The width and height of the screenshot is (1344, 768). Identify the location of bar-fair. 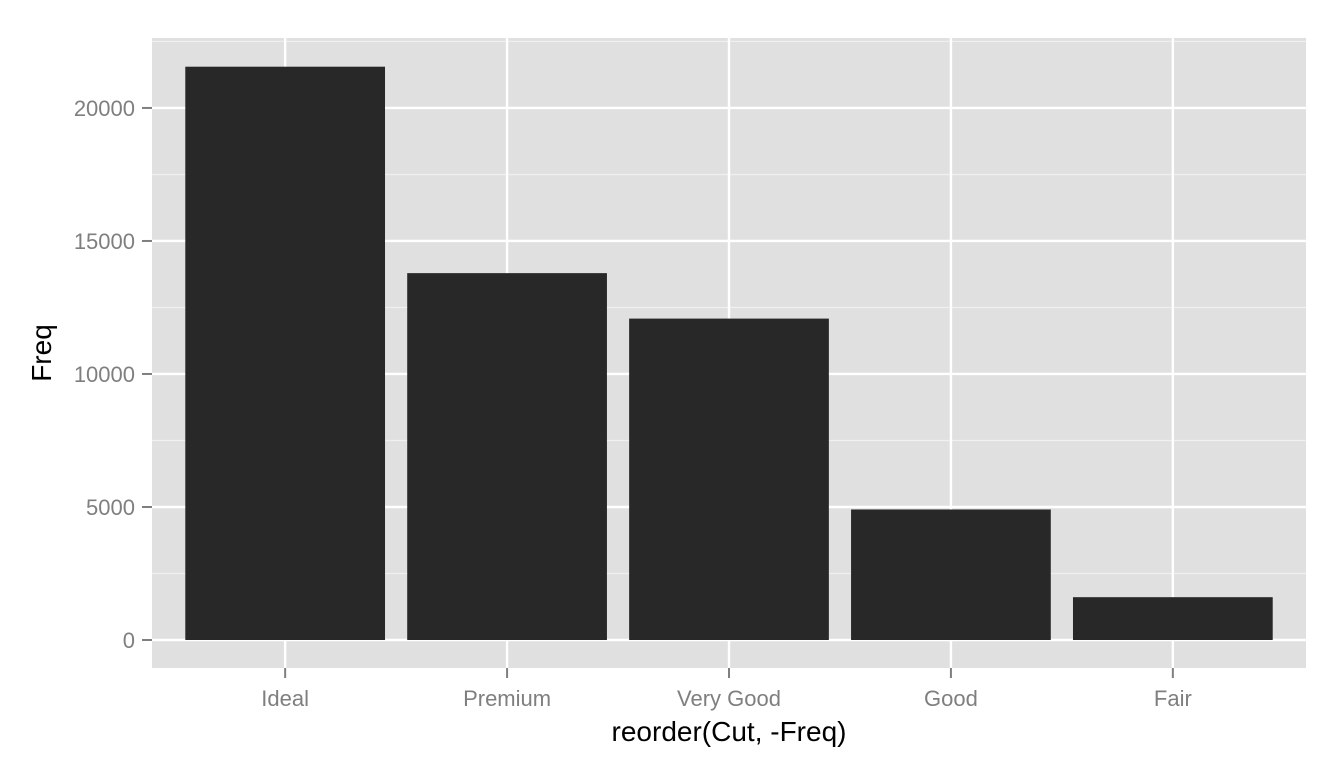
(1172, 618).